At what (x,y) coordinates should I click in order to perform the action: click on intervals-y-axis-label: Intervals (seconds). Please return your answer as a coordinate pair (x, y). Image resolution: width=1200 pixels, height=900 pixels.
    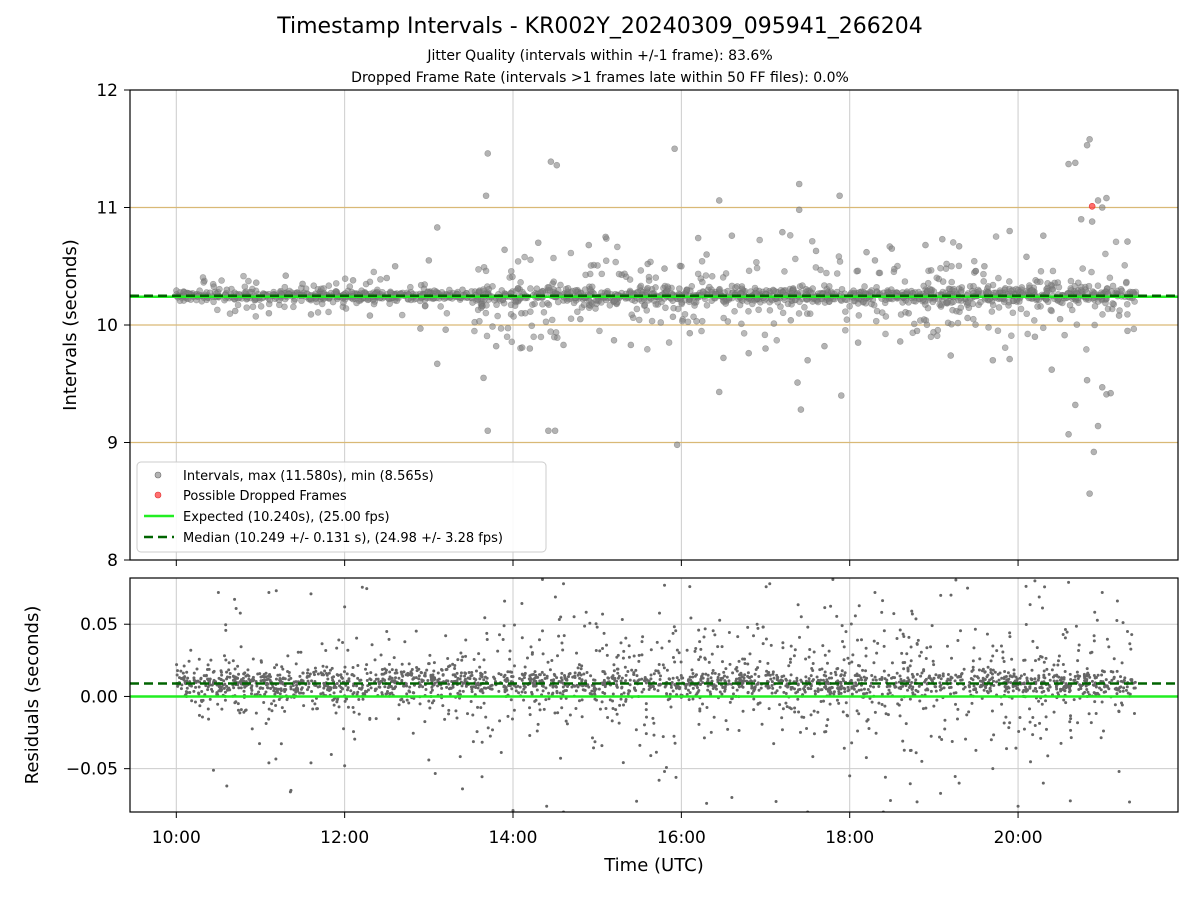
    Looking at the image, I should click on (70, 325).